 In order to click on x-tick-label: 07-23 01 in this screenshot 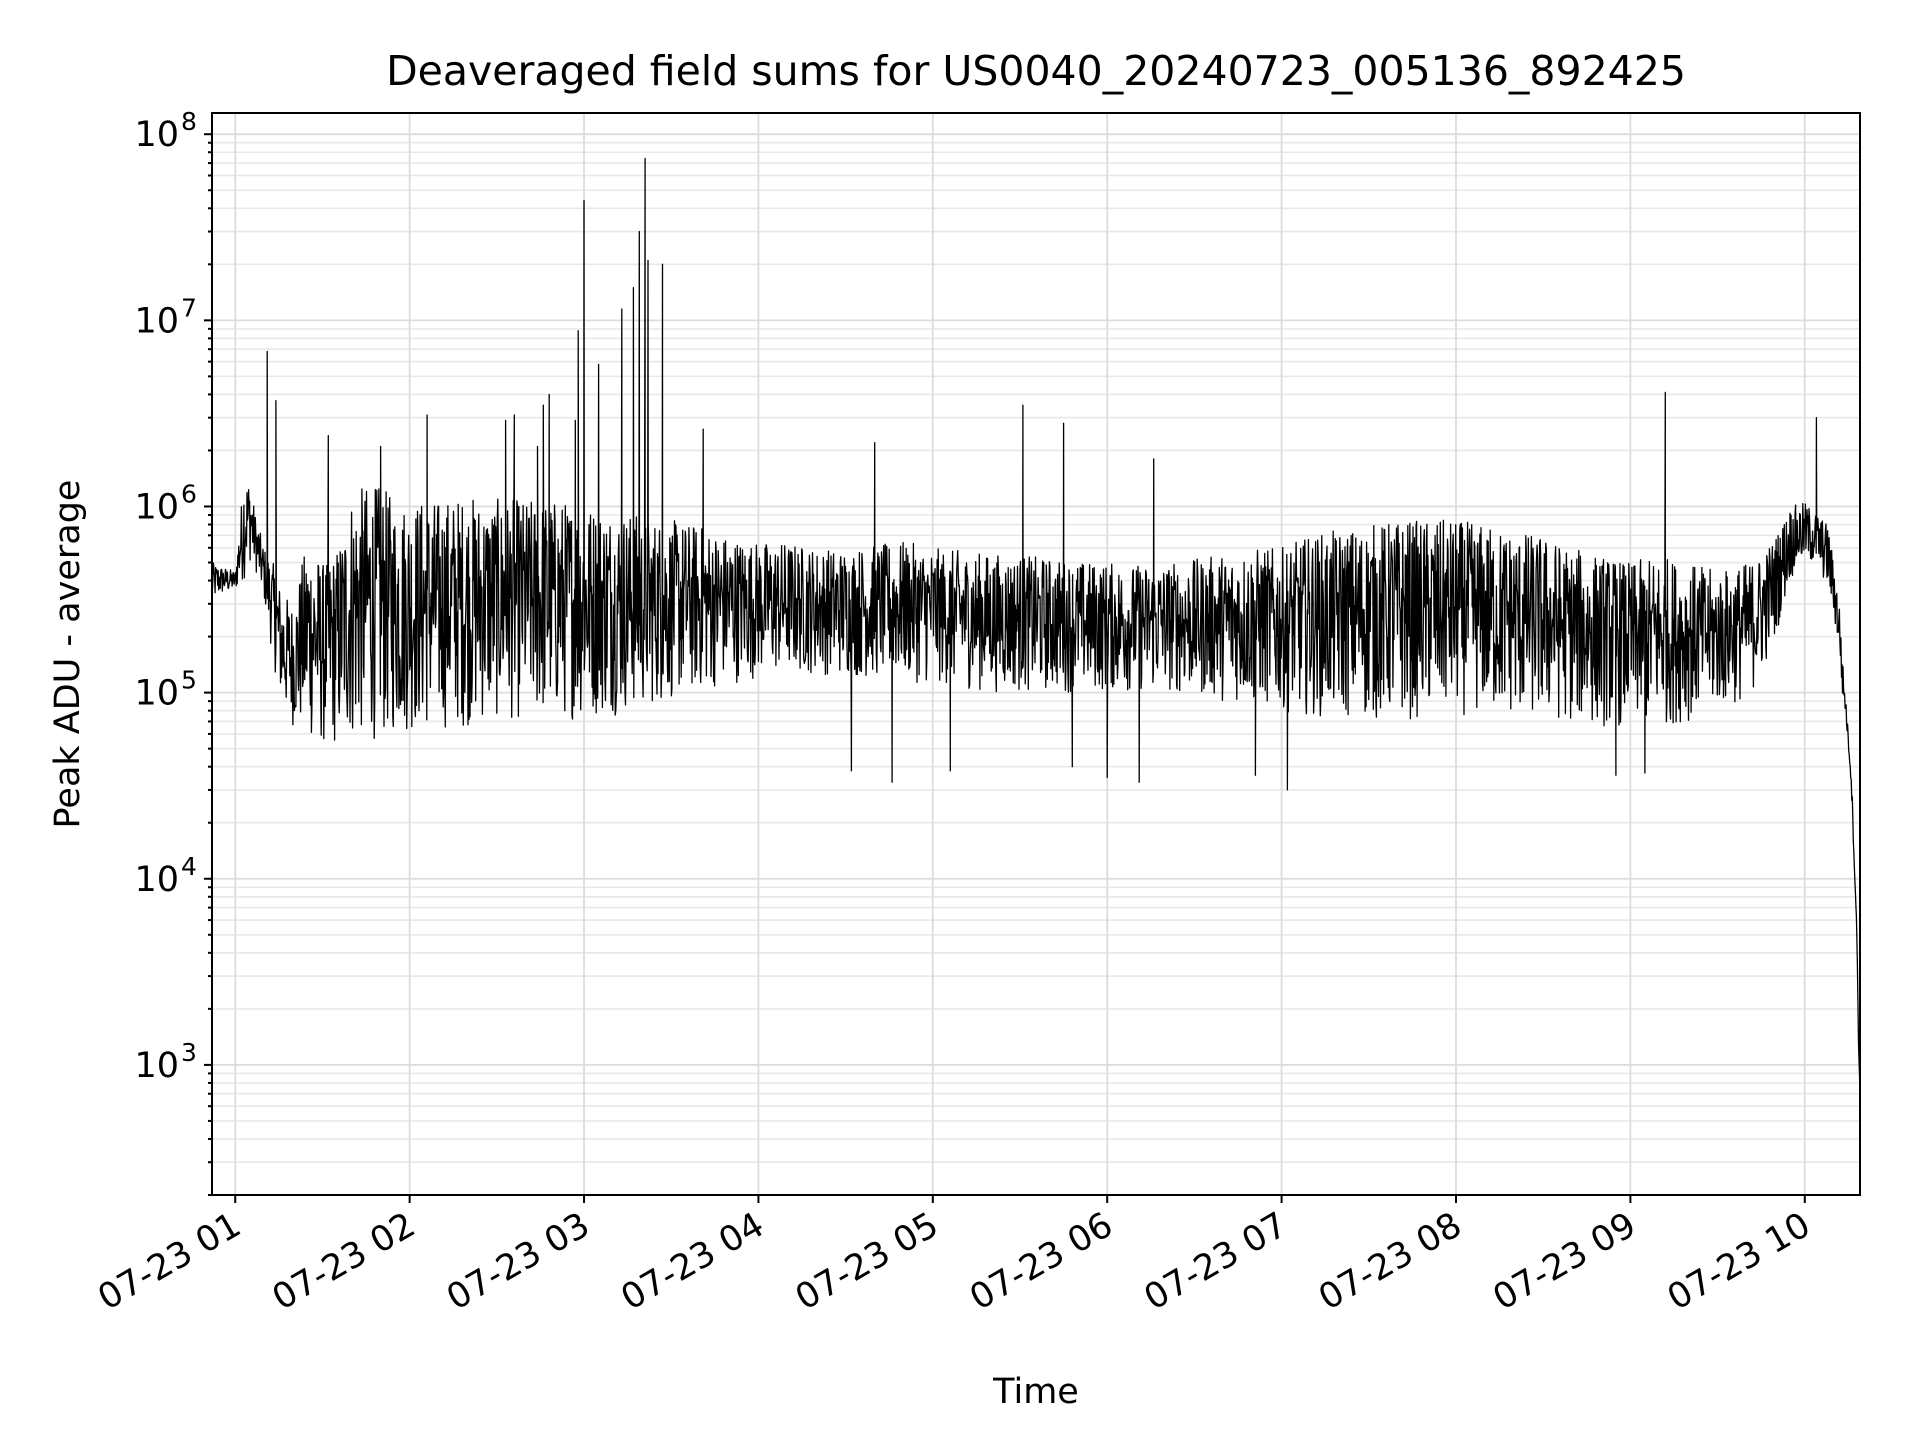, I will do `click(169, 1261)`.